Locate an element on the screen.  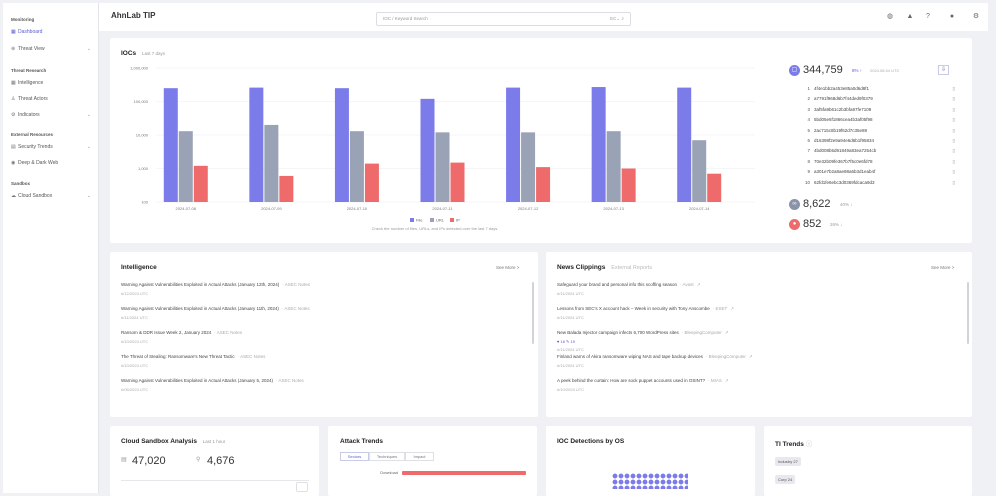
list-item-date: #/11/2024 UTC is located at coordinates (570, 293).